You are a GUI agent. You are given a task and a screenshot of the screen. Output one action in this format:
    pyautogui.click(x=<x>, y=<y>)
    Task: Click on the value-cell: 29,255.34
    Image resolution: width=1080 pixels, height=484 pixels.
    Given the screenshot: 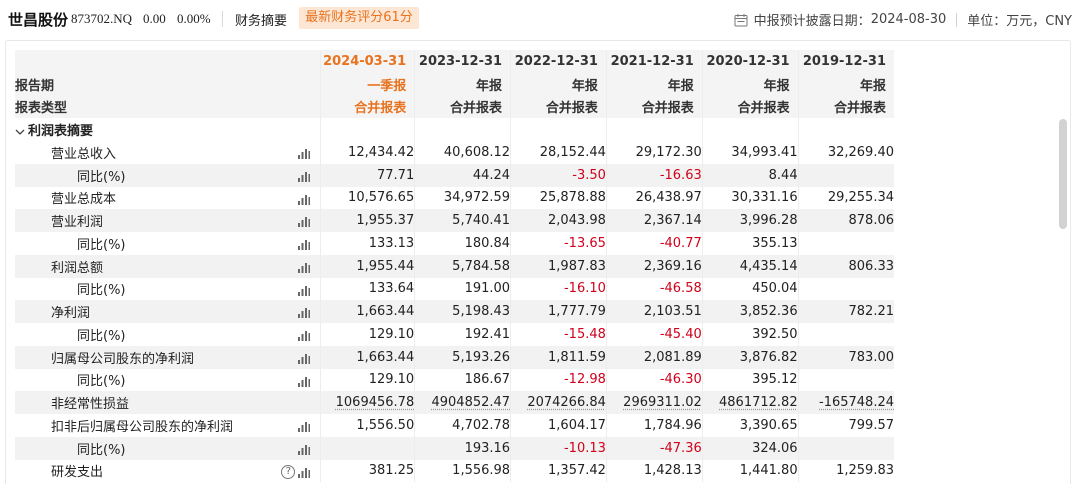 What is the action you would take?
    pyautogui.click(x=845, y=198)
    